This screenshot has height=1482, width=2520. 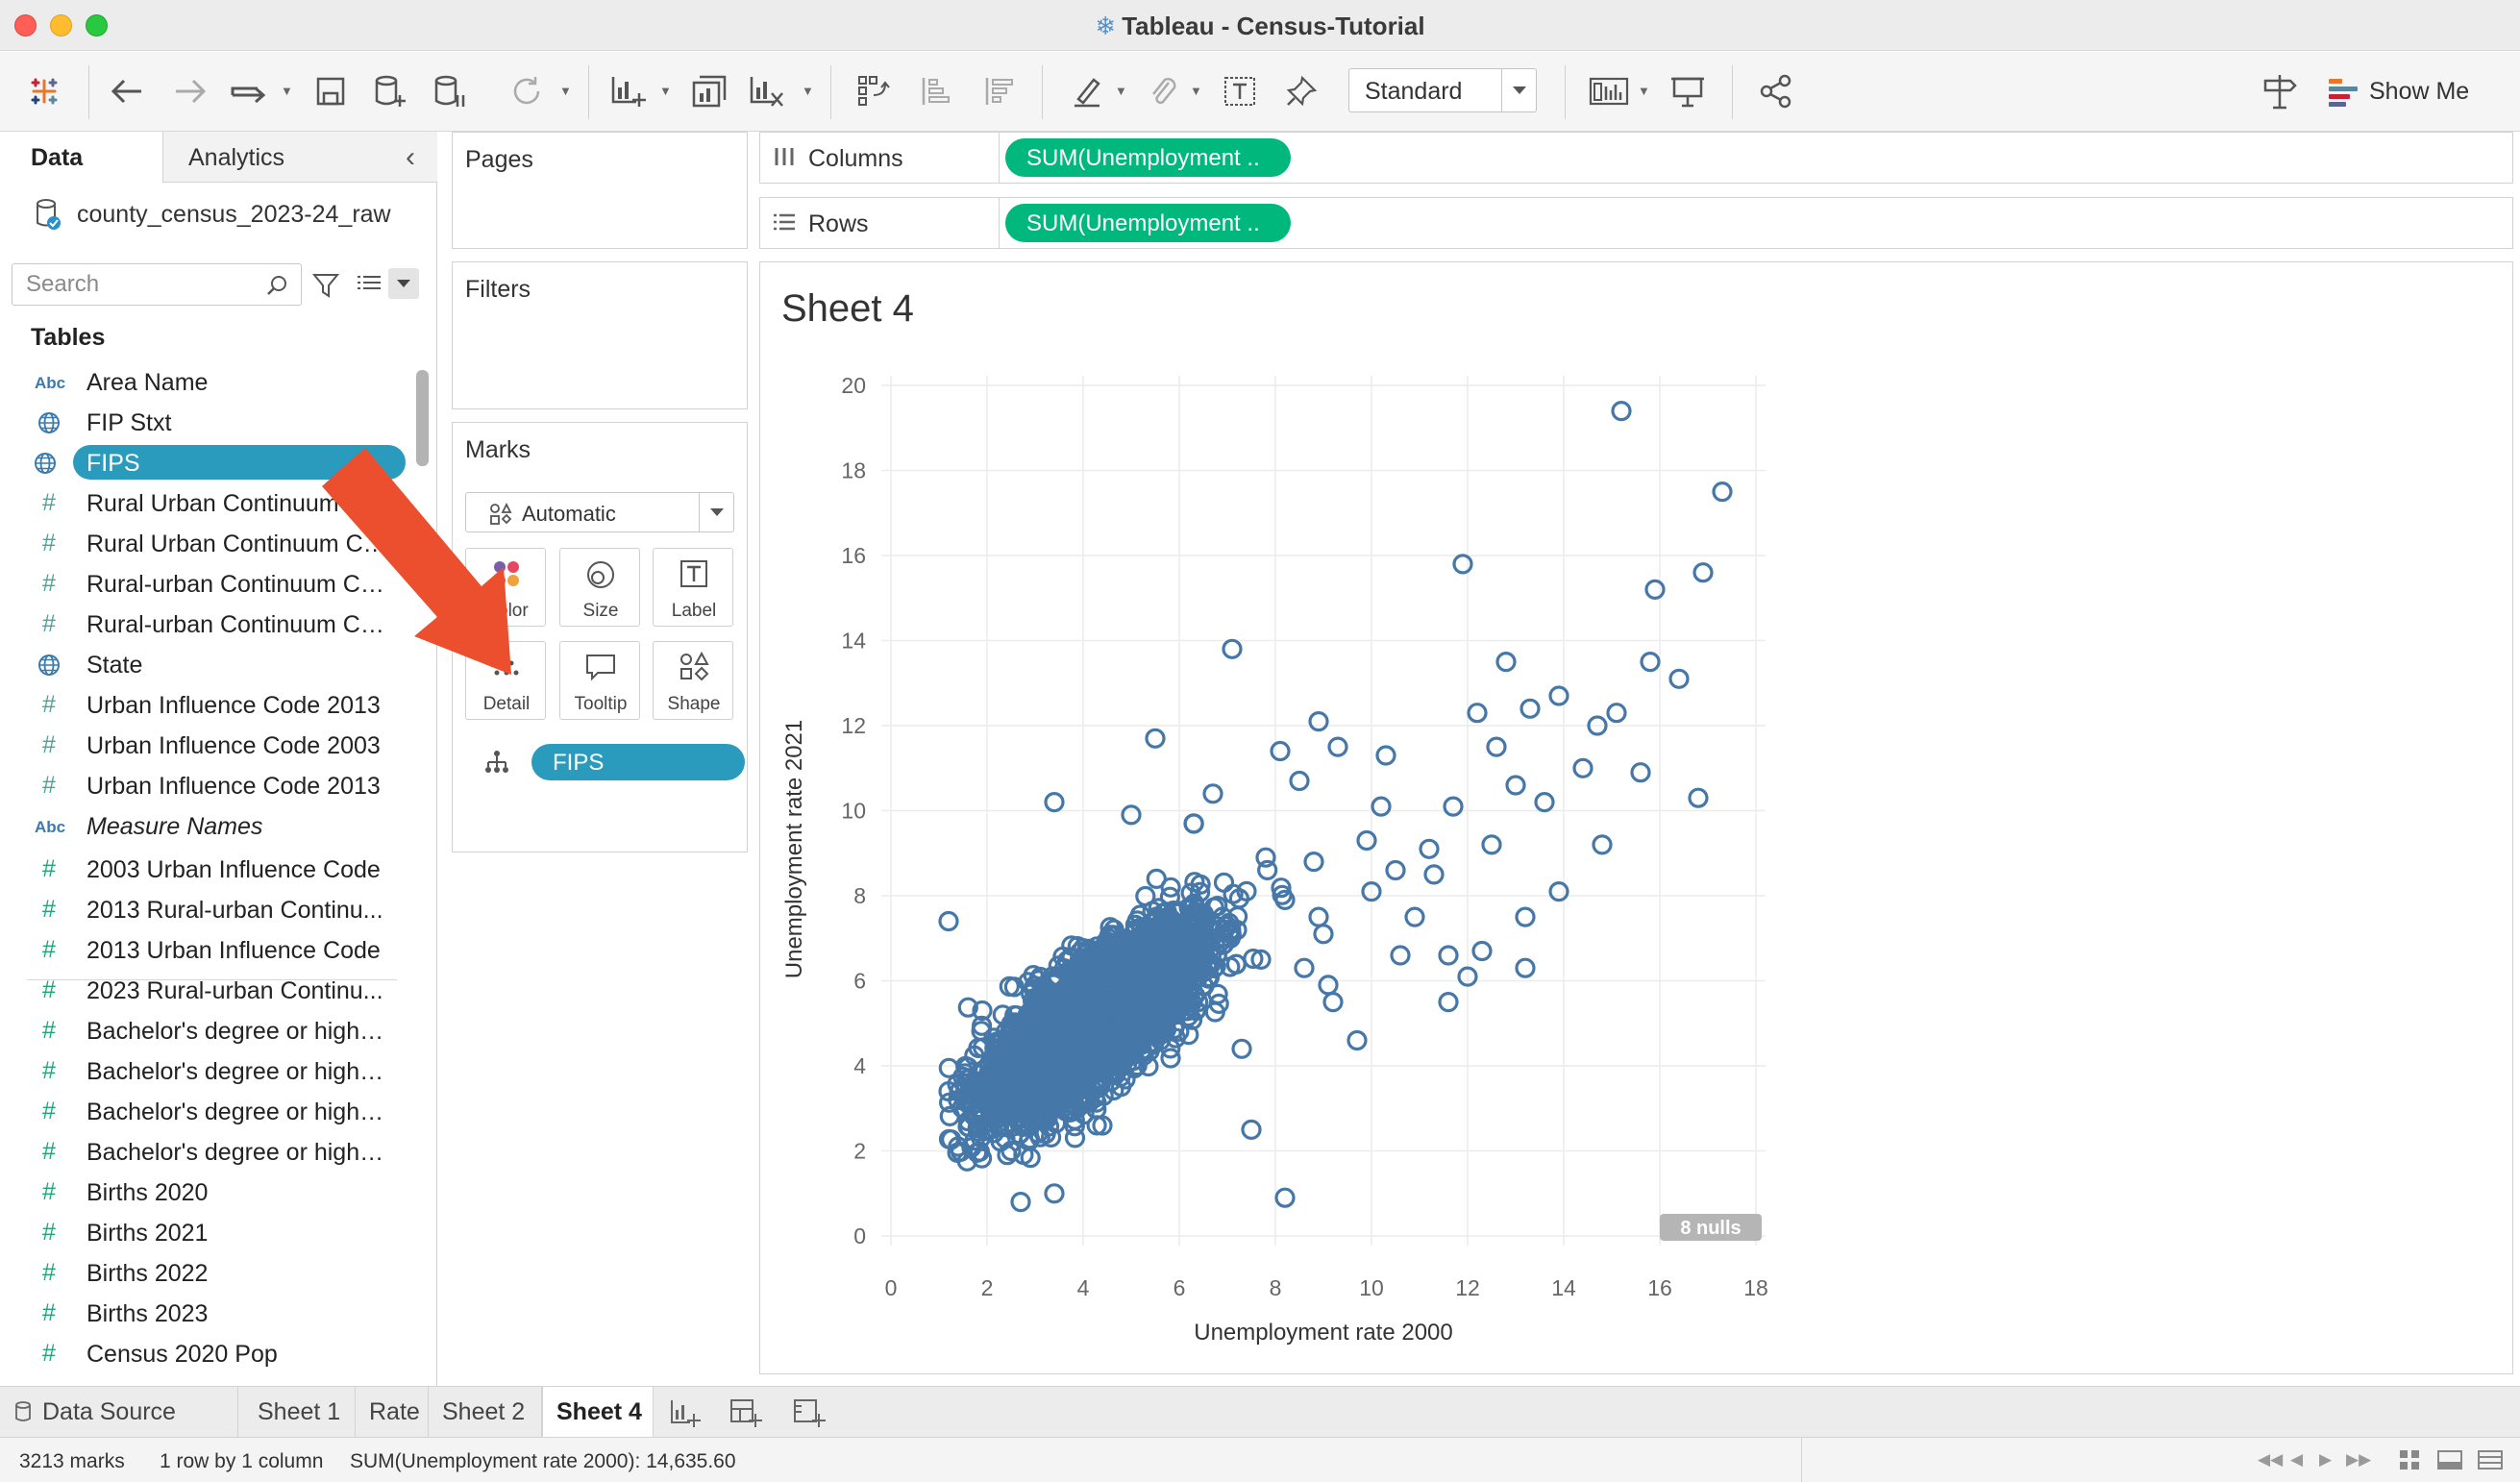 What do you see at coordinates (450, 91) in the screenshot?
I see `pause-updates-icon` at bounding box center [450, 91].